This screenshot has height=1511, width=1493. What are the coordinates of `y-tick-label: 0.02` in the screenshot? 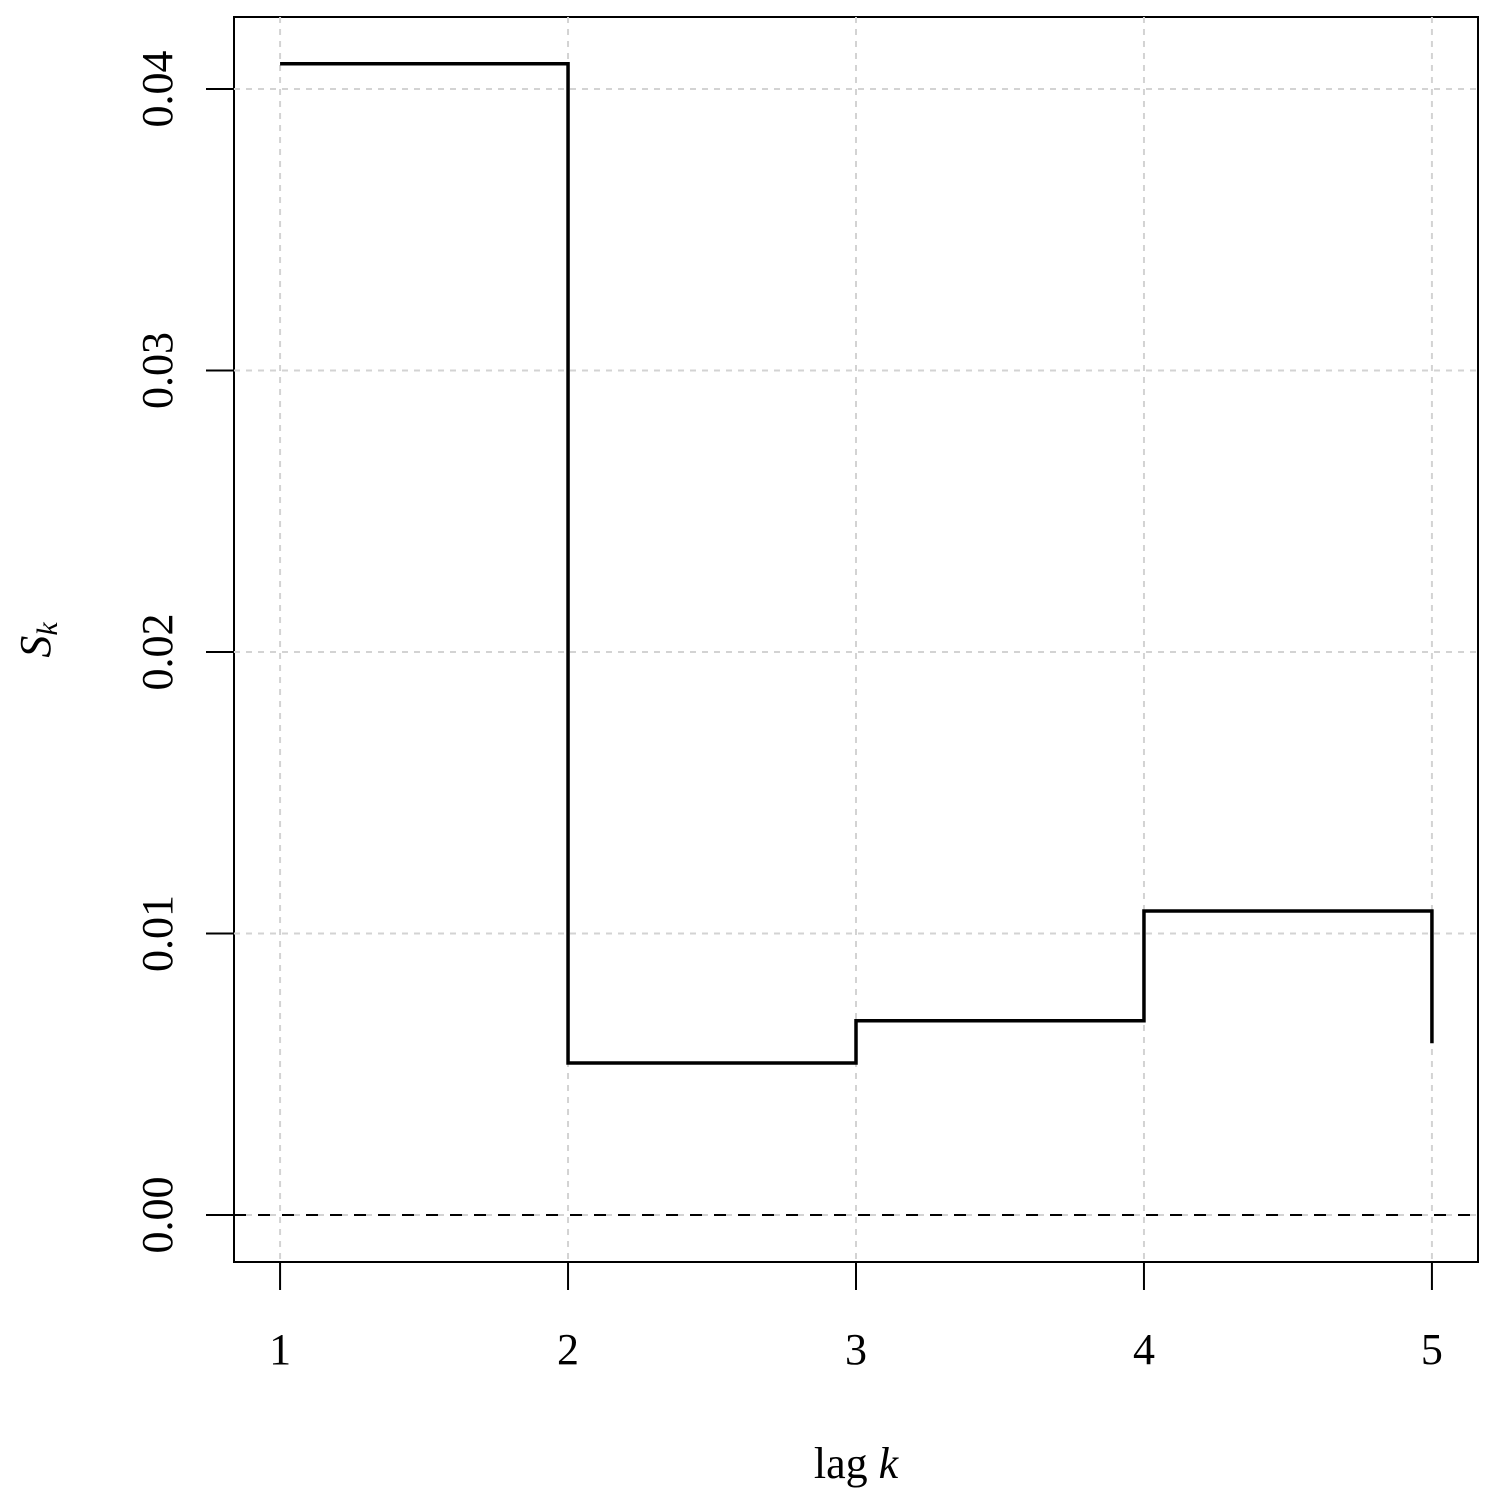 It's located at (157, 652).